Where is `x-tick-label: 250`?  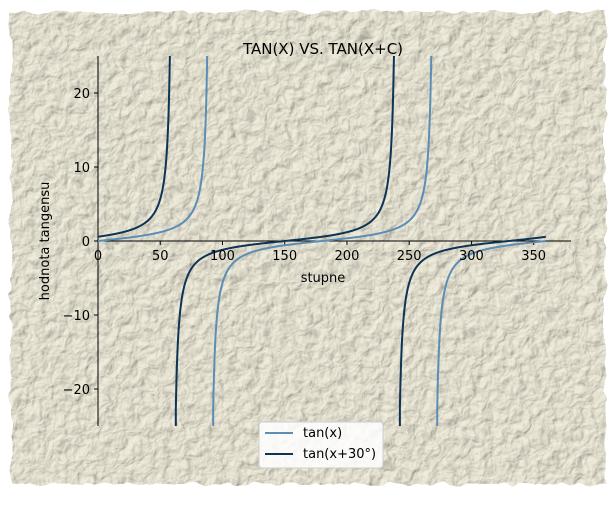
x-tick-label: 250 is located at coordinates (409, 256).